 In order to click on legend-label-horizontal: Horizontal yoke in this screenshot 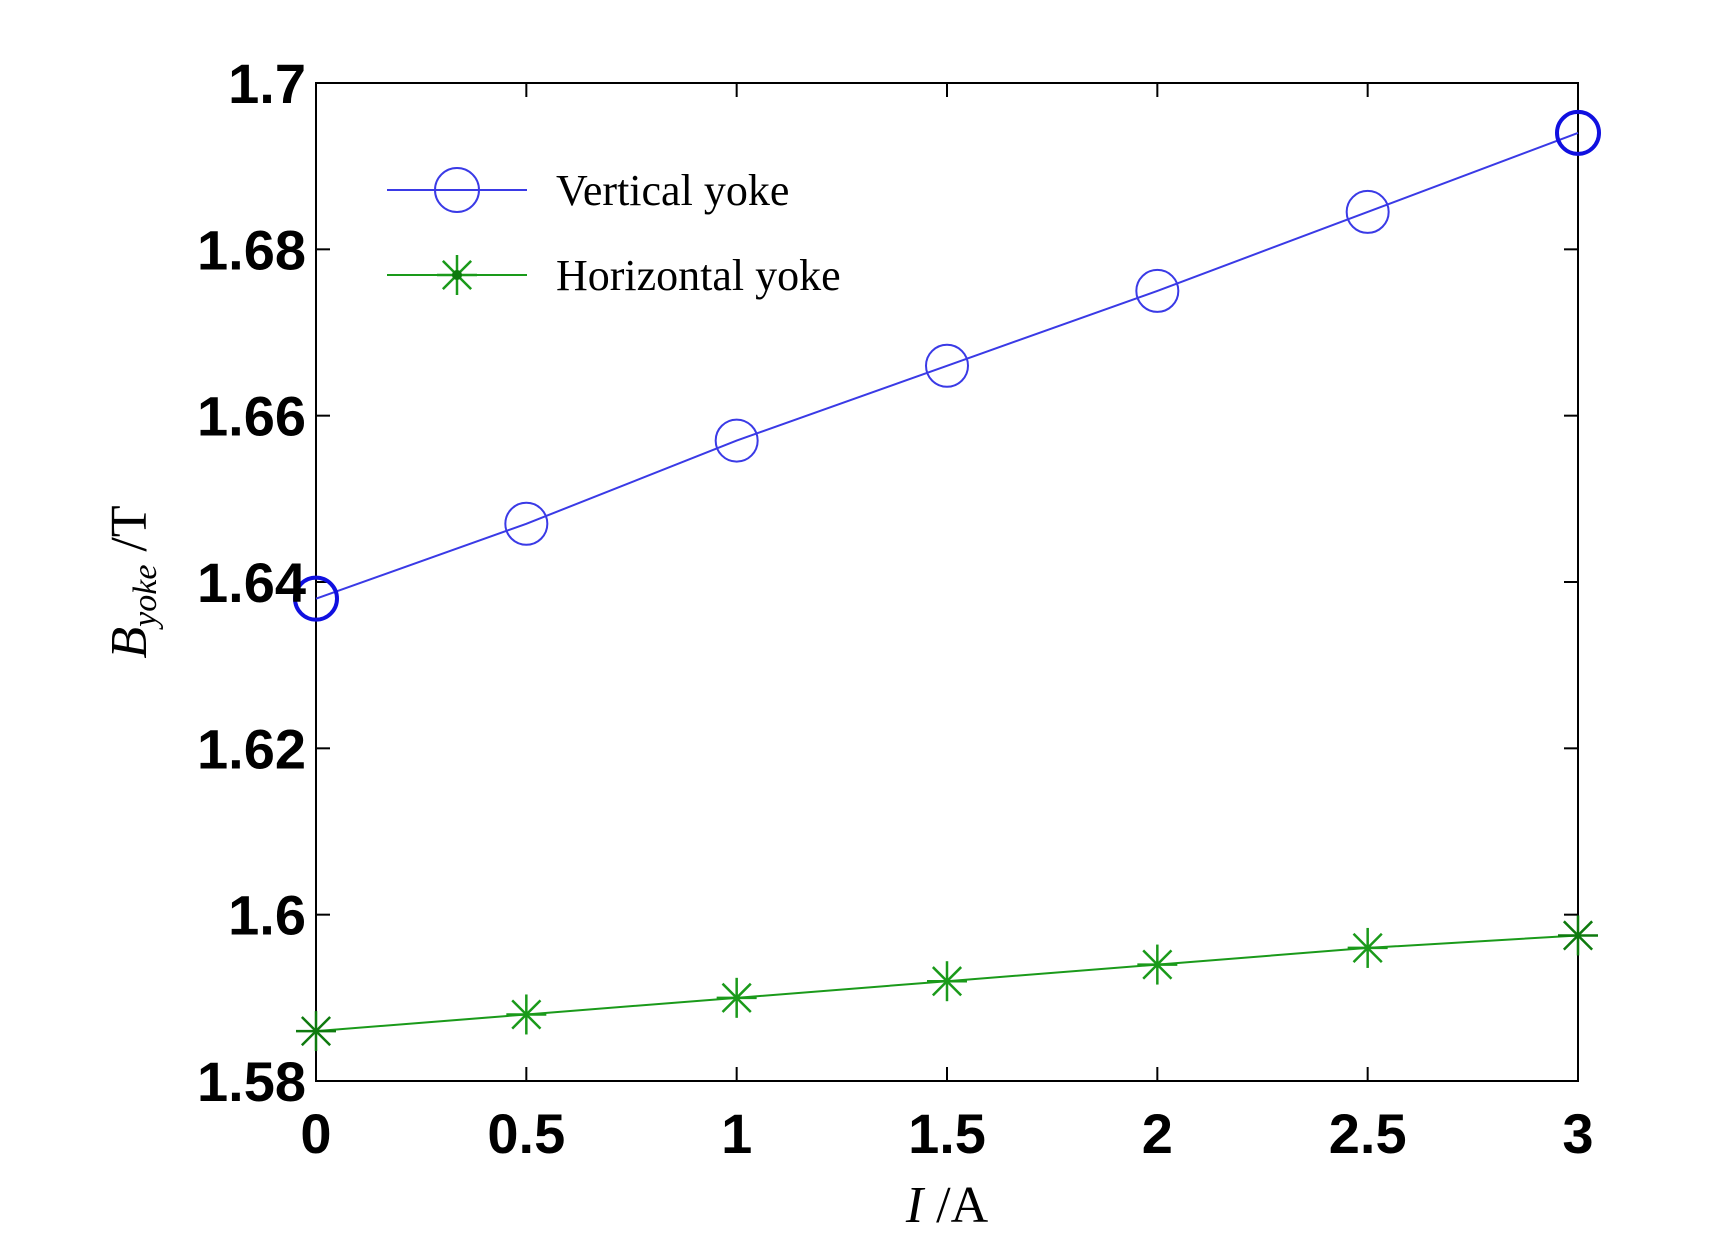, I will do `click(698, 275)`.